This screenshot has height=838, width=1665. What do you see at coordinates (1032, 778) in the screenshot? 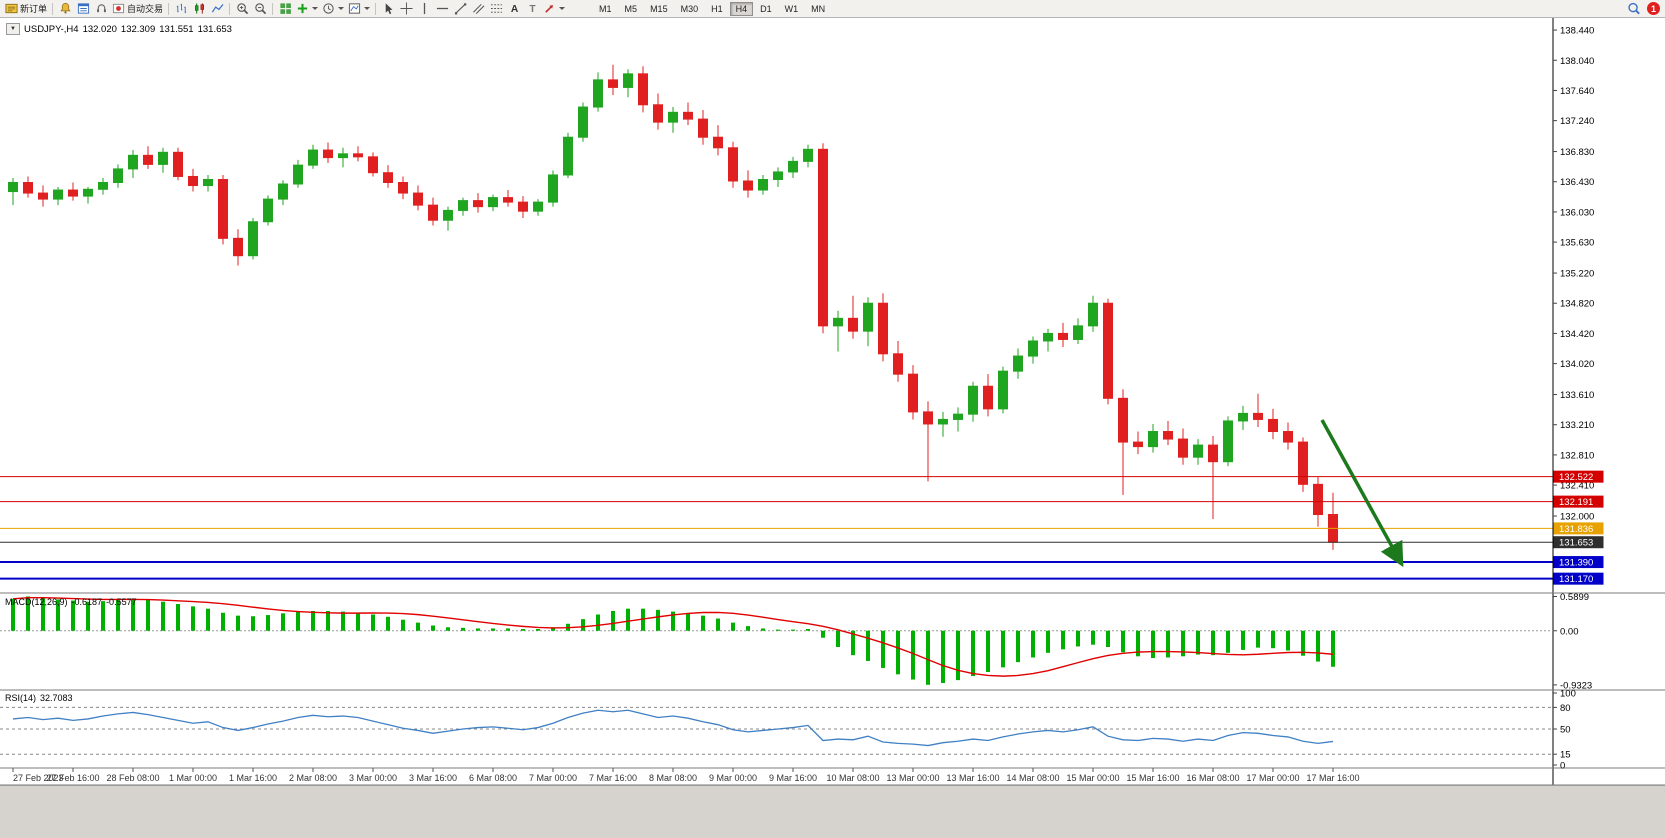
I see `svg-text: 14 Mar 08:00` at bounding box center [1032, 778].